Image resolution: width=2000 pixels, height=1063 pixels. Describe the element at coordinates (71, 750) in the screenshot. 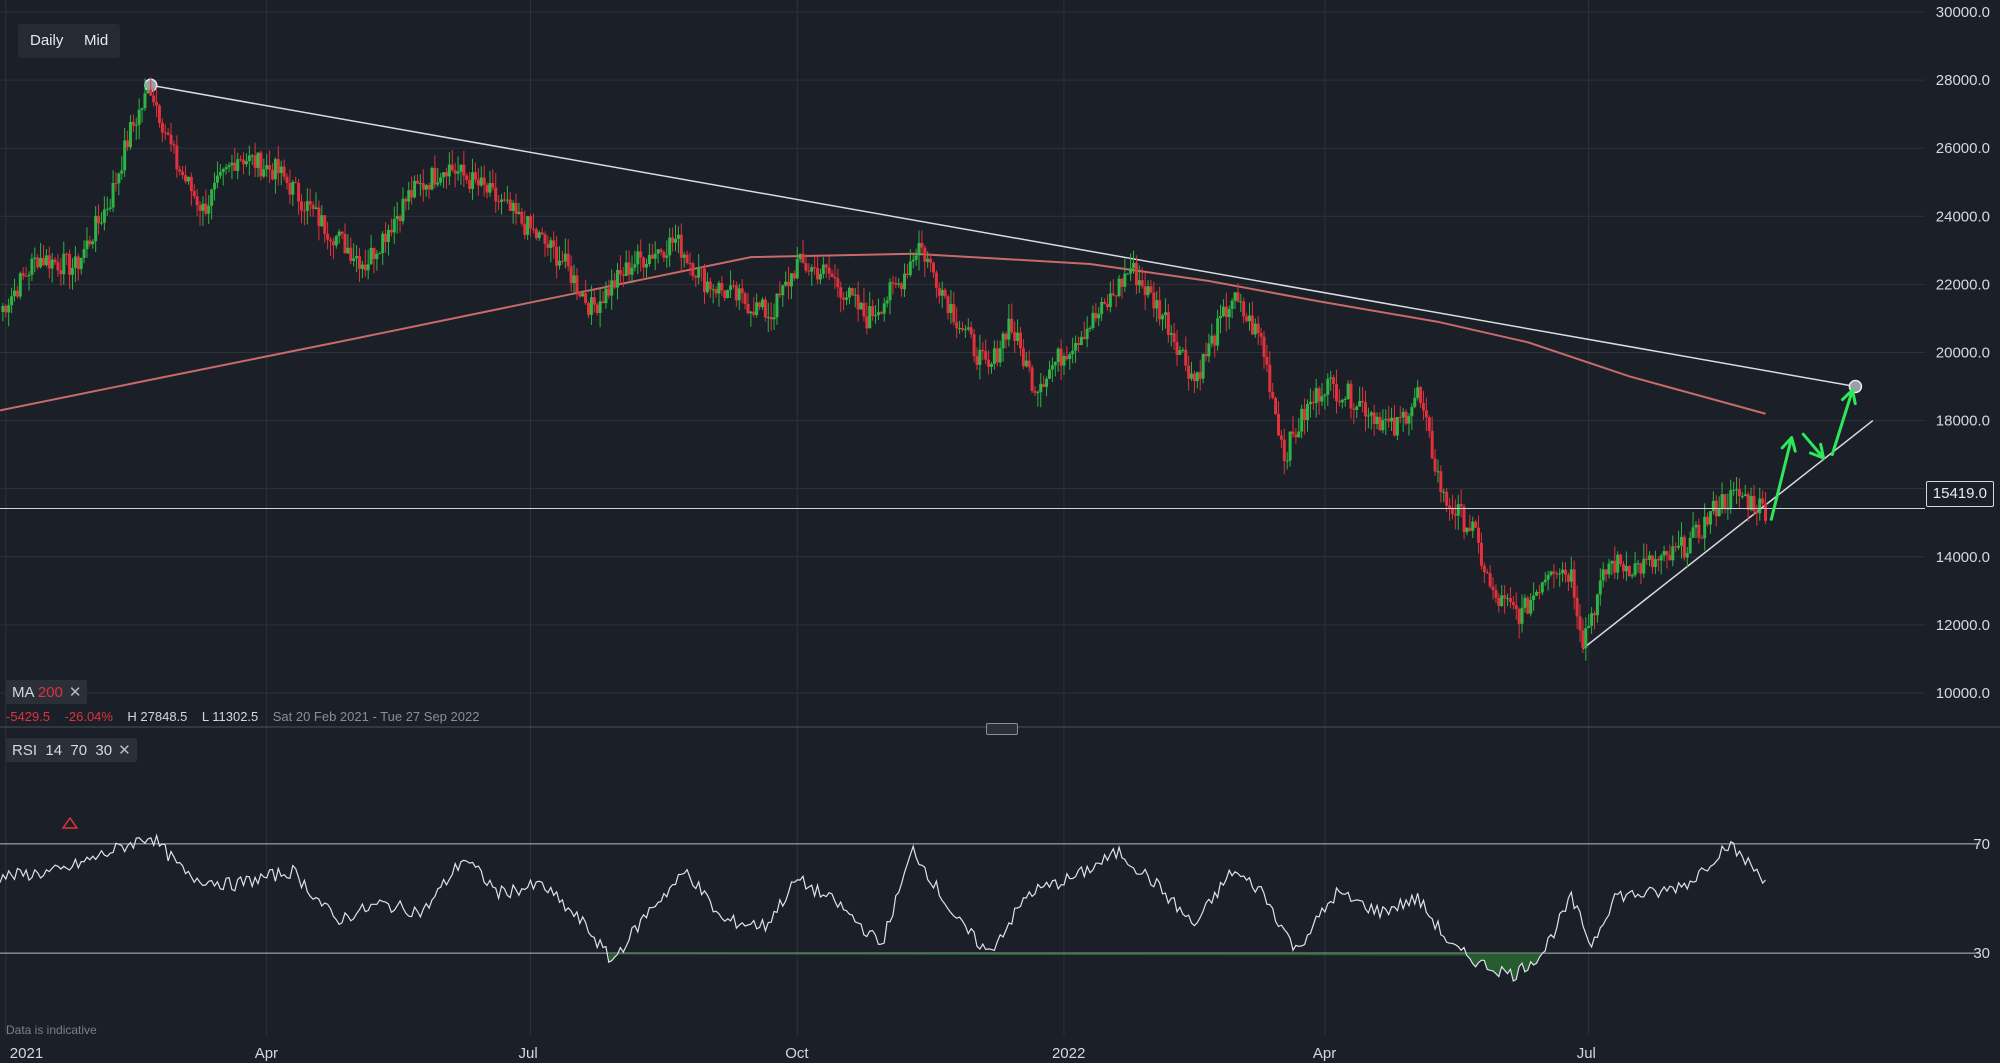

I see `rsi-legend-tag: RSI 14 70 30 ✕` at that location.